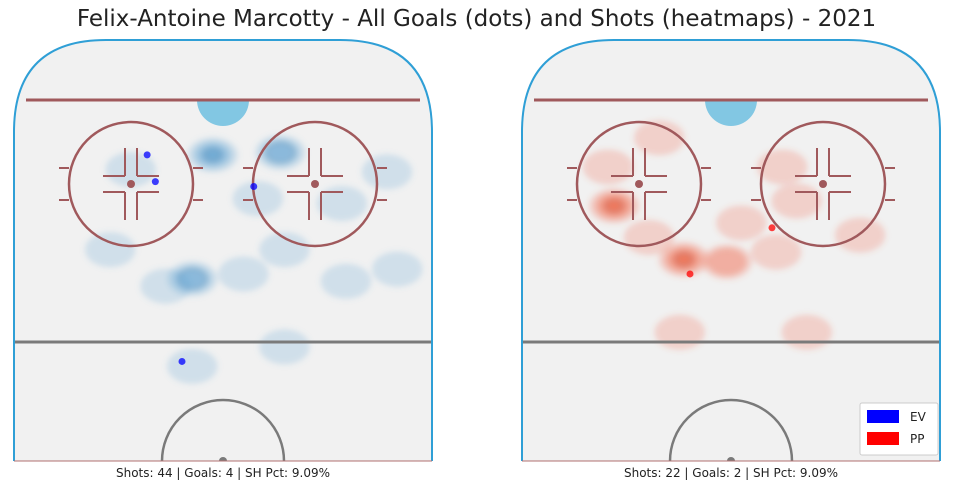  I want to click on legend-label-pp: PP, so click(917, 439).